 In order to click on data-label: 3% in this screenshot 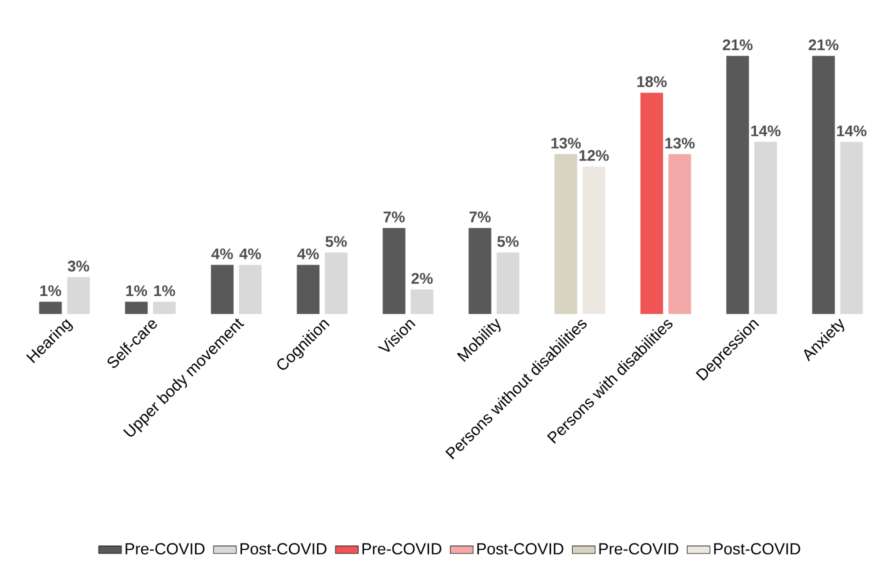, I will do `click(79, 266)`.